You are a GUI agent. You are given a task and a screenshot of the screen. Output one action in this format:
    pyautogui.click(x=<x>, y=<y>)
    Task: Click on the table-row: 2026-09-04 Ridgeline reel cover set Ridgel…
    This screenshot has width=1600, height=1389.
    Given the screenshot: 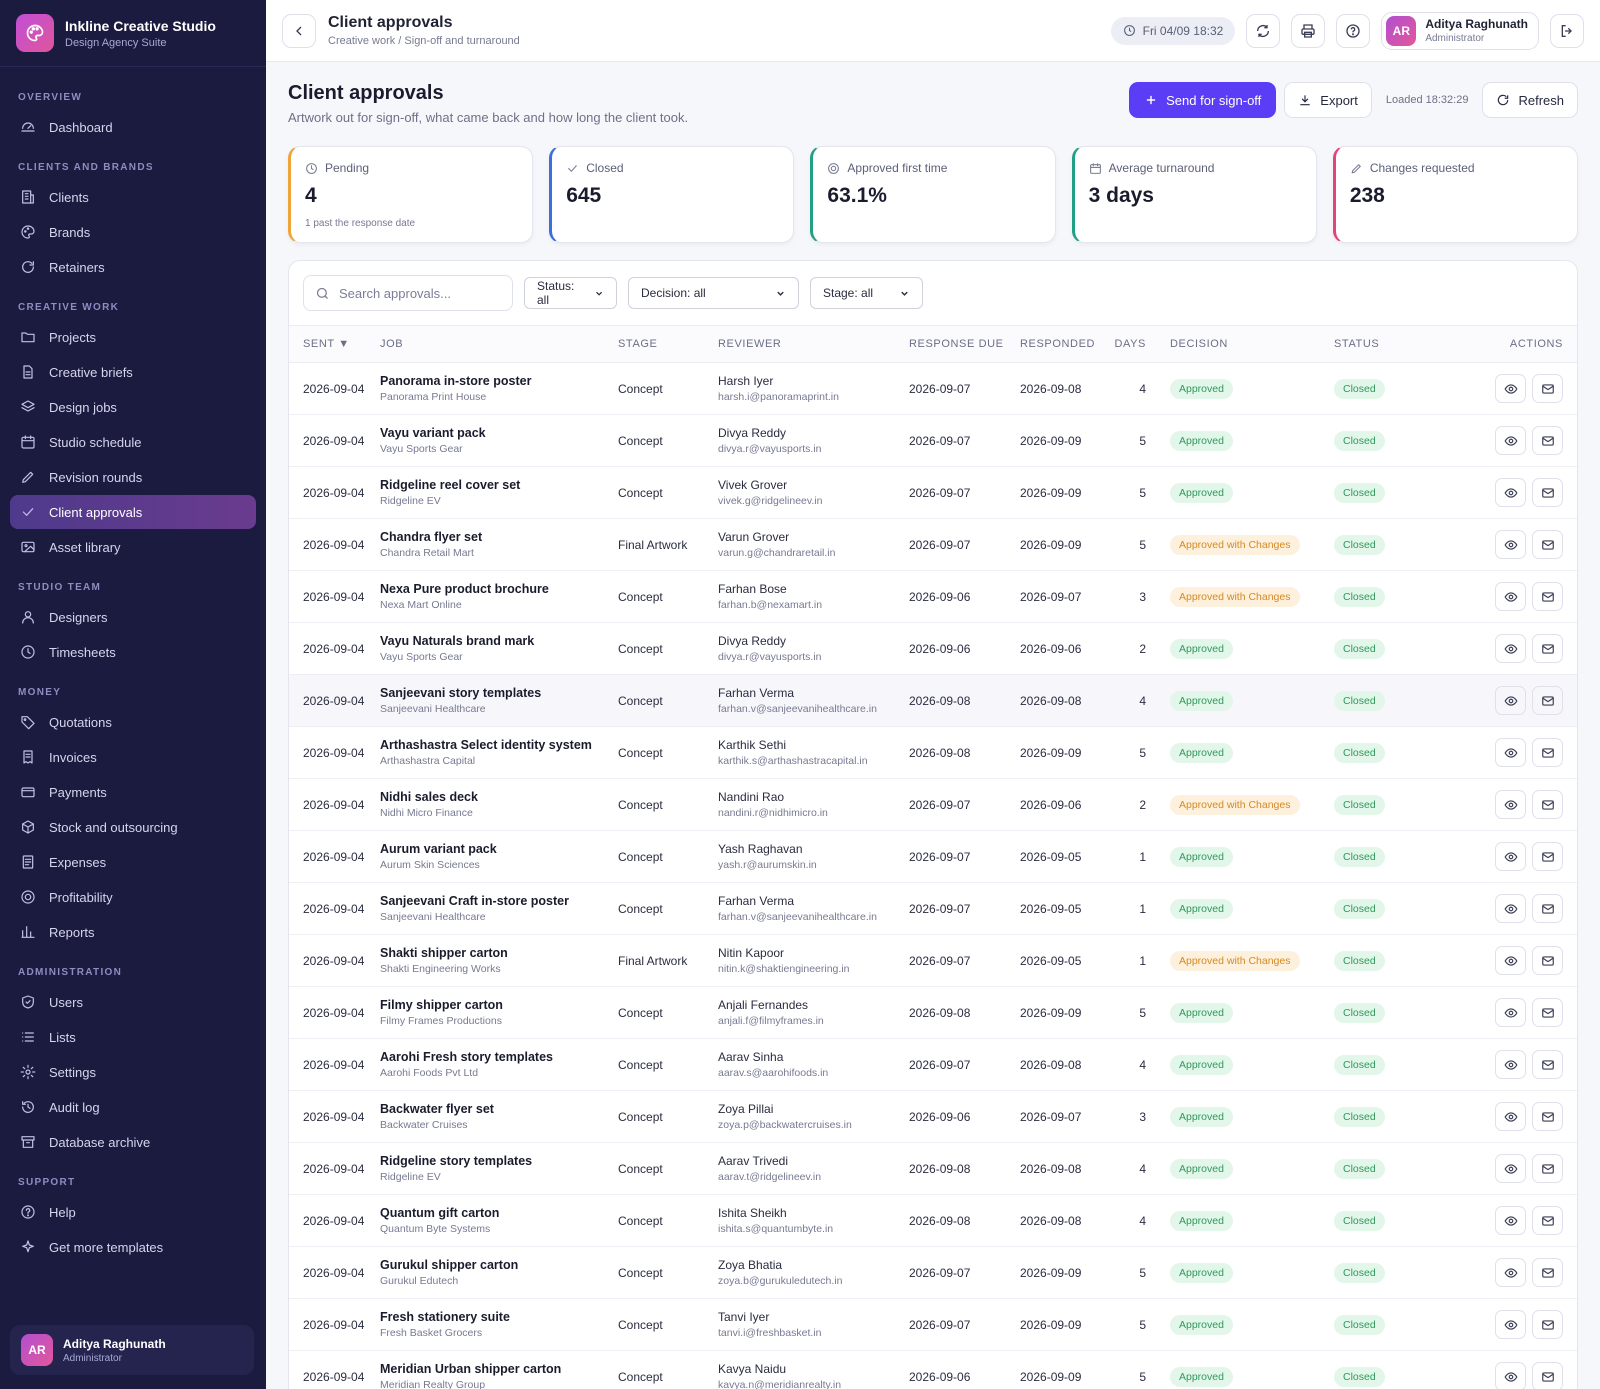 What is the action you would take?
    pyautogui.click(x=933, y=492)
    